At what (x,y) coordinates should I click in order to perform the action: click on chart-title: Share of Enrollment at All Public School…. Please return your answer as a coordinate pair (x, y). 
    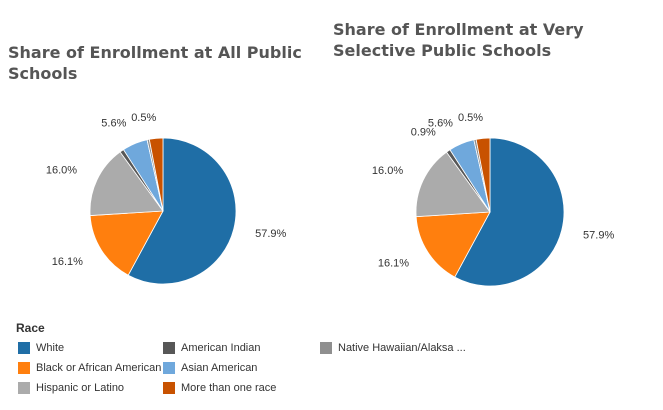
    Looking at the image, I should click on (155, 63).